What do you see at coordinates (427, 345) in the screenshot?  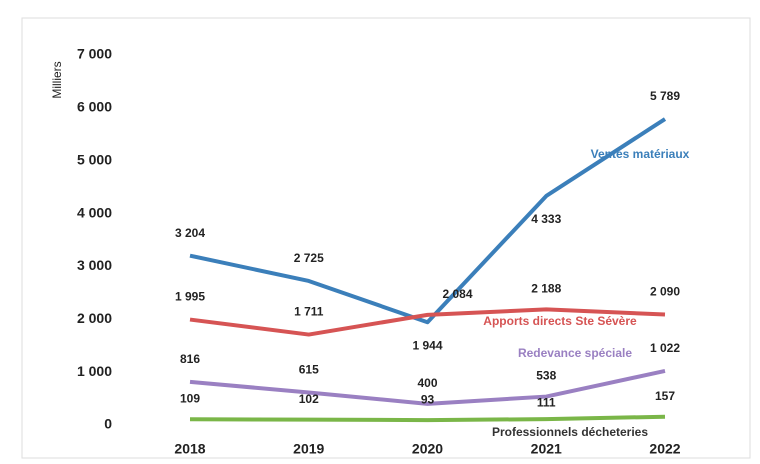 I see `data-label: 1 944` at bounding box center [427, 345].